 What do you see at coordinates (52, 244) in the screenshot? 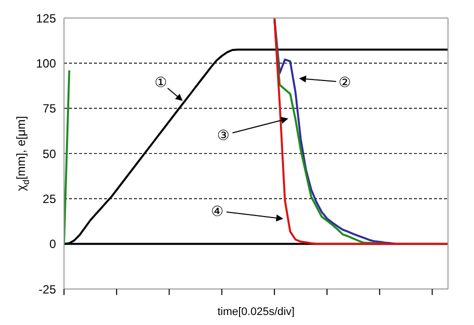
I see `y-tick-label: 0` at bounding box center [52, 244].